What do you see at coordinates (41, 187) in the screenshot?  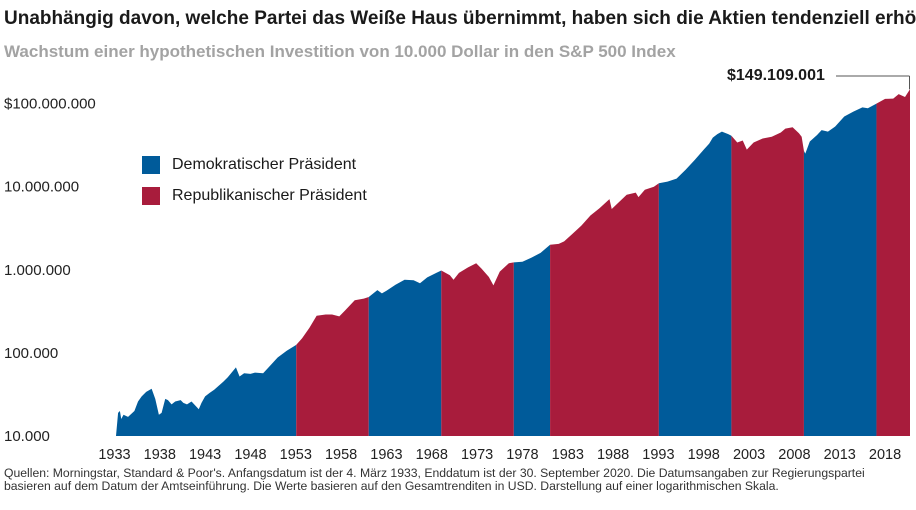 I see `y-tick-label: 10.000.000` at bounding box center [41, 187].